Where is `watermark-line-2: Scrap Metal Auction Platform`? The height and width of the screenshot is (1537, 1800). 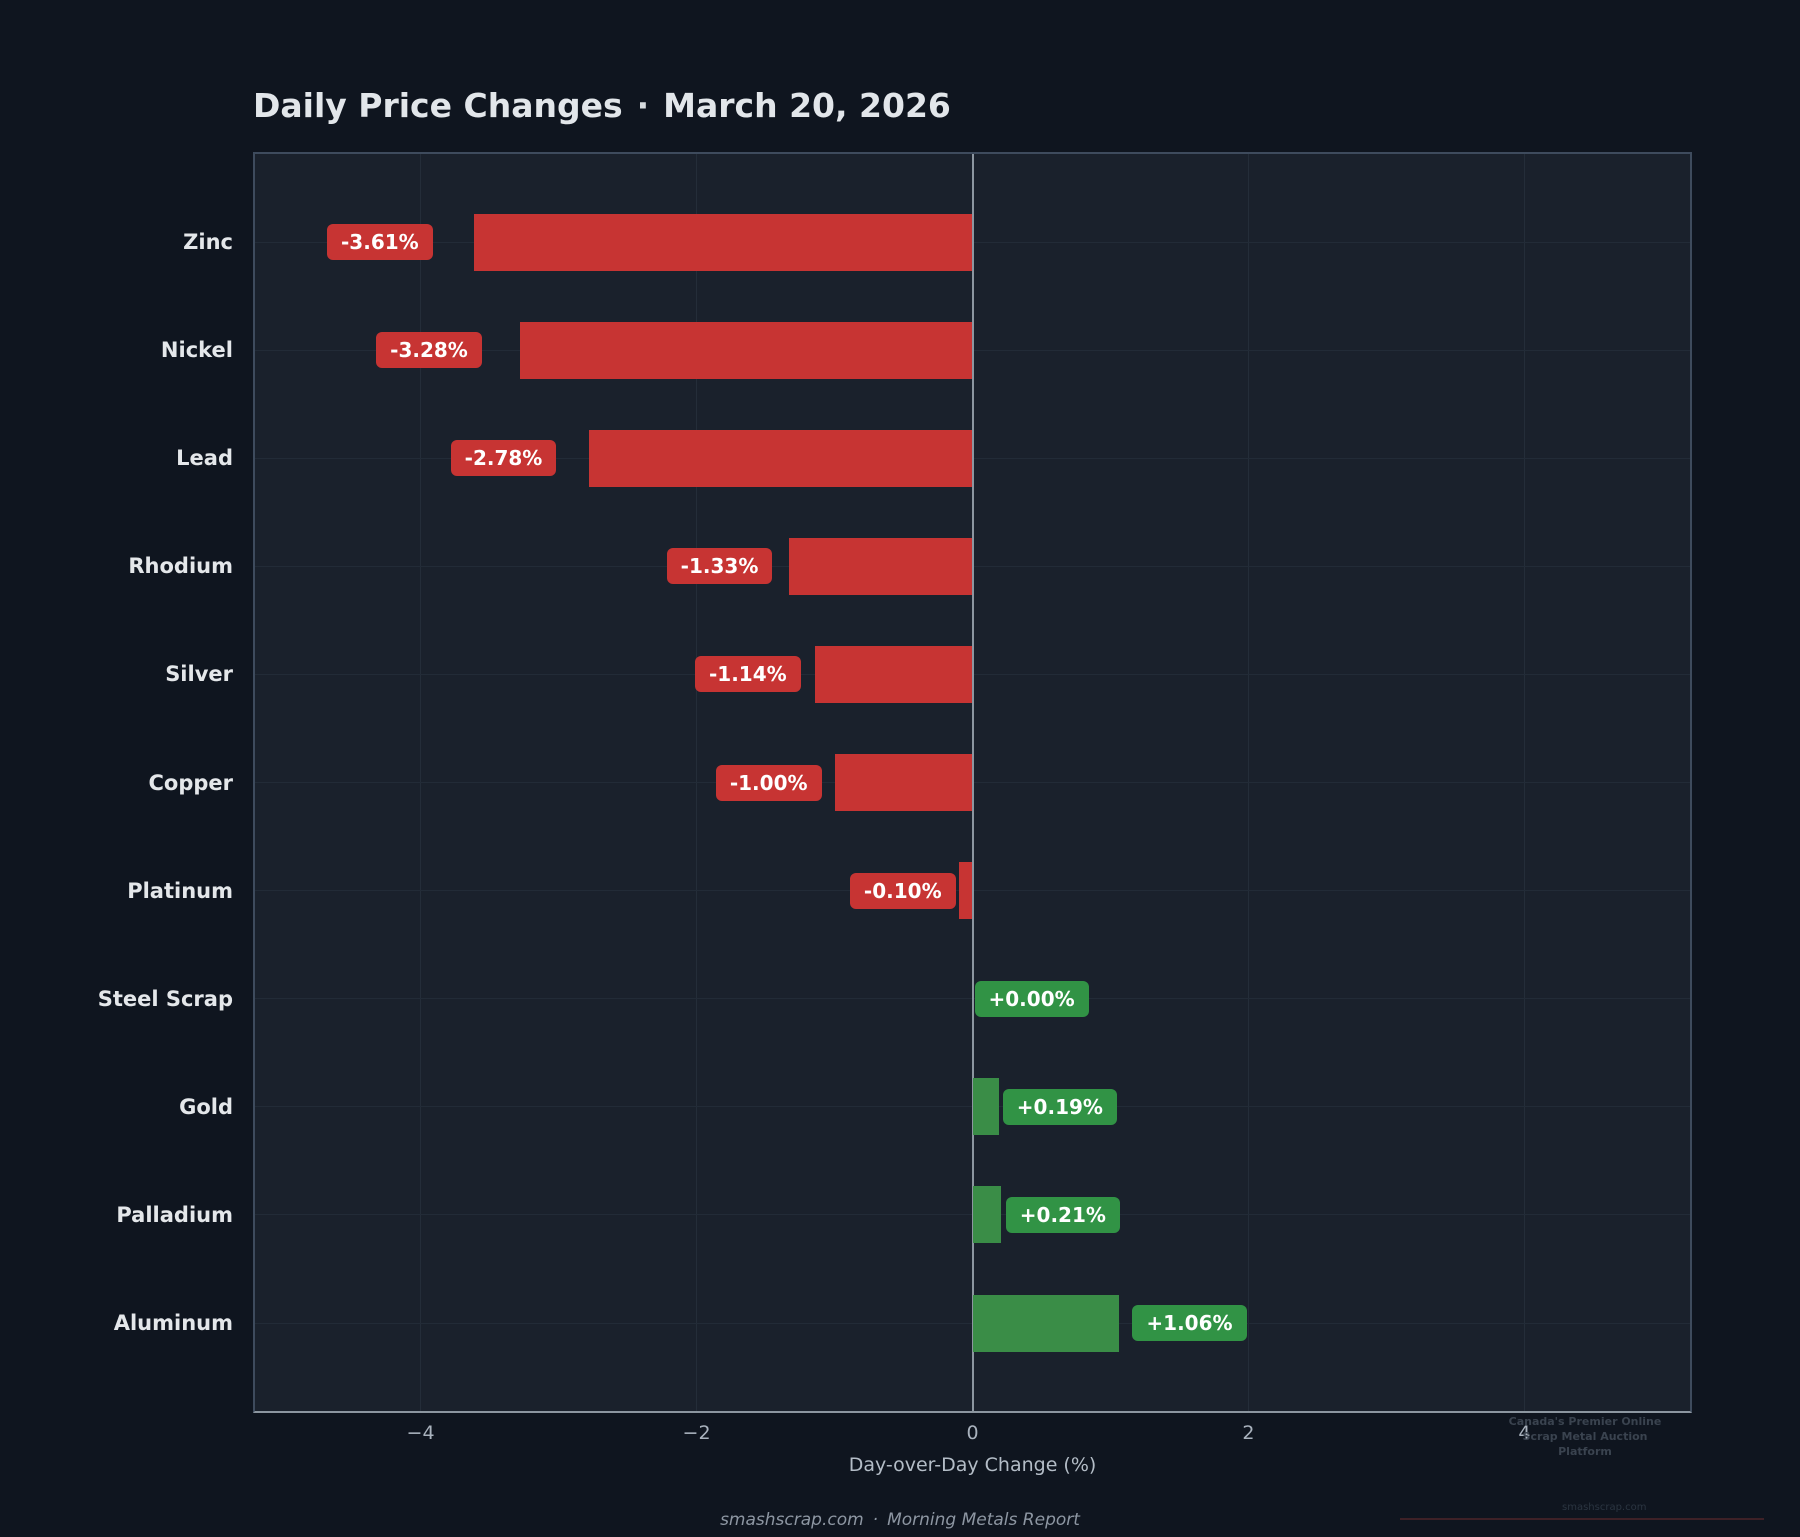 watermark-line-2: Scrap Metal Auction Platform is located at coordinates (1585, 1444).